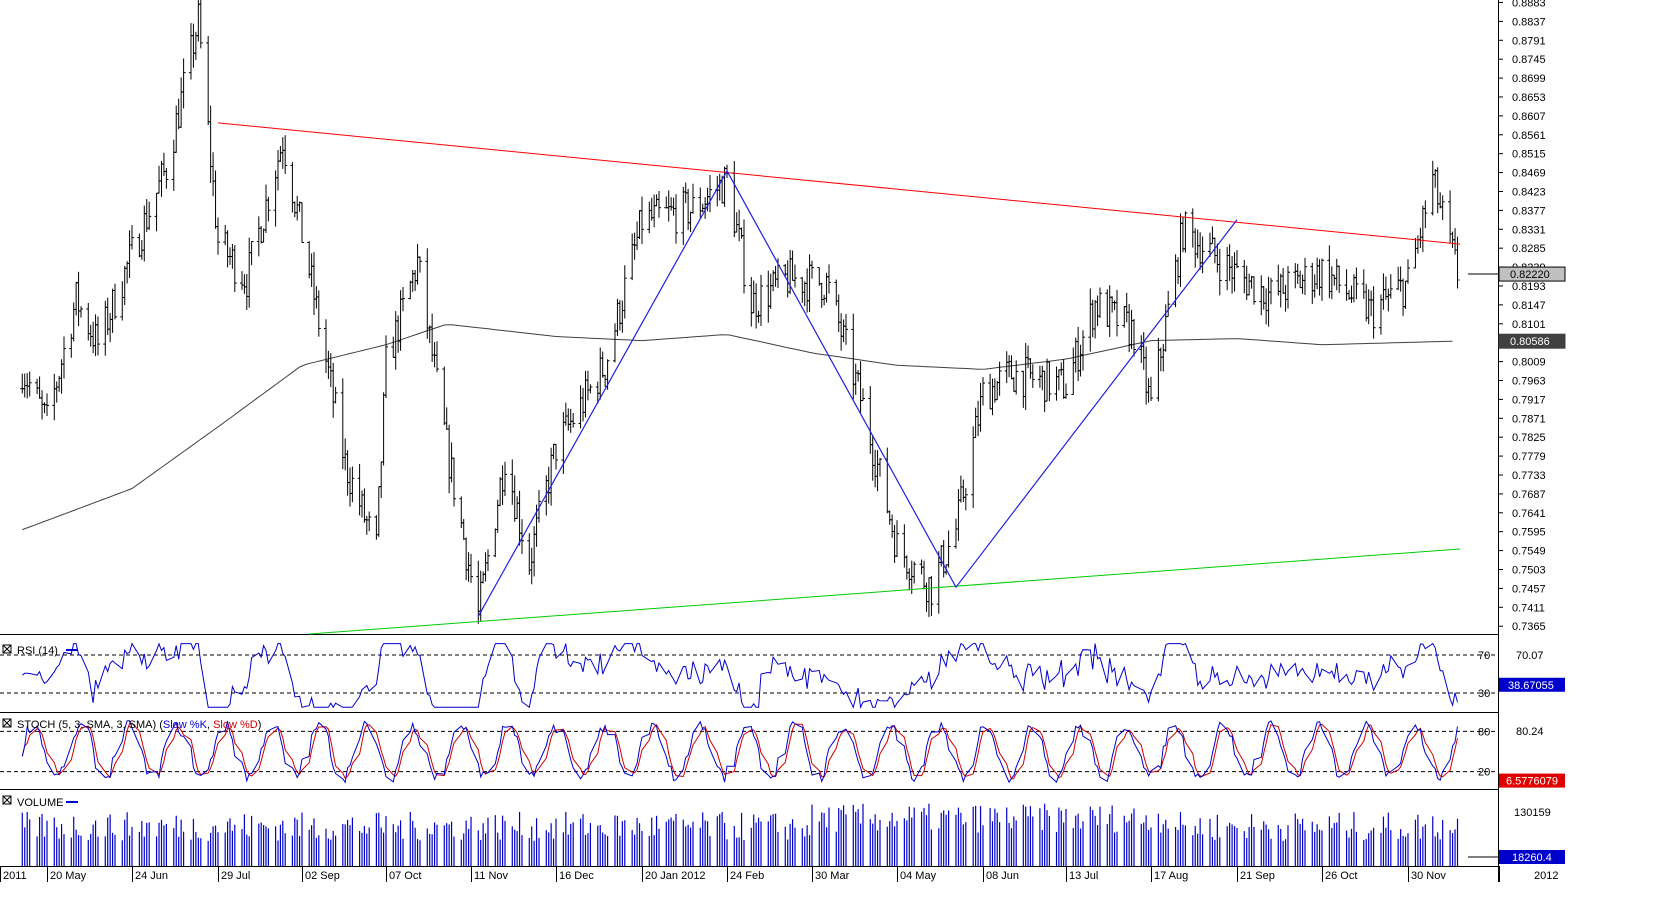 The height and width of the screenshot is (897, 1655). Describe the element at coordinates (1529, 136) in the screenshot. I see `price-axis-label: 0.8561` at that location.